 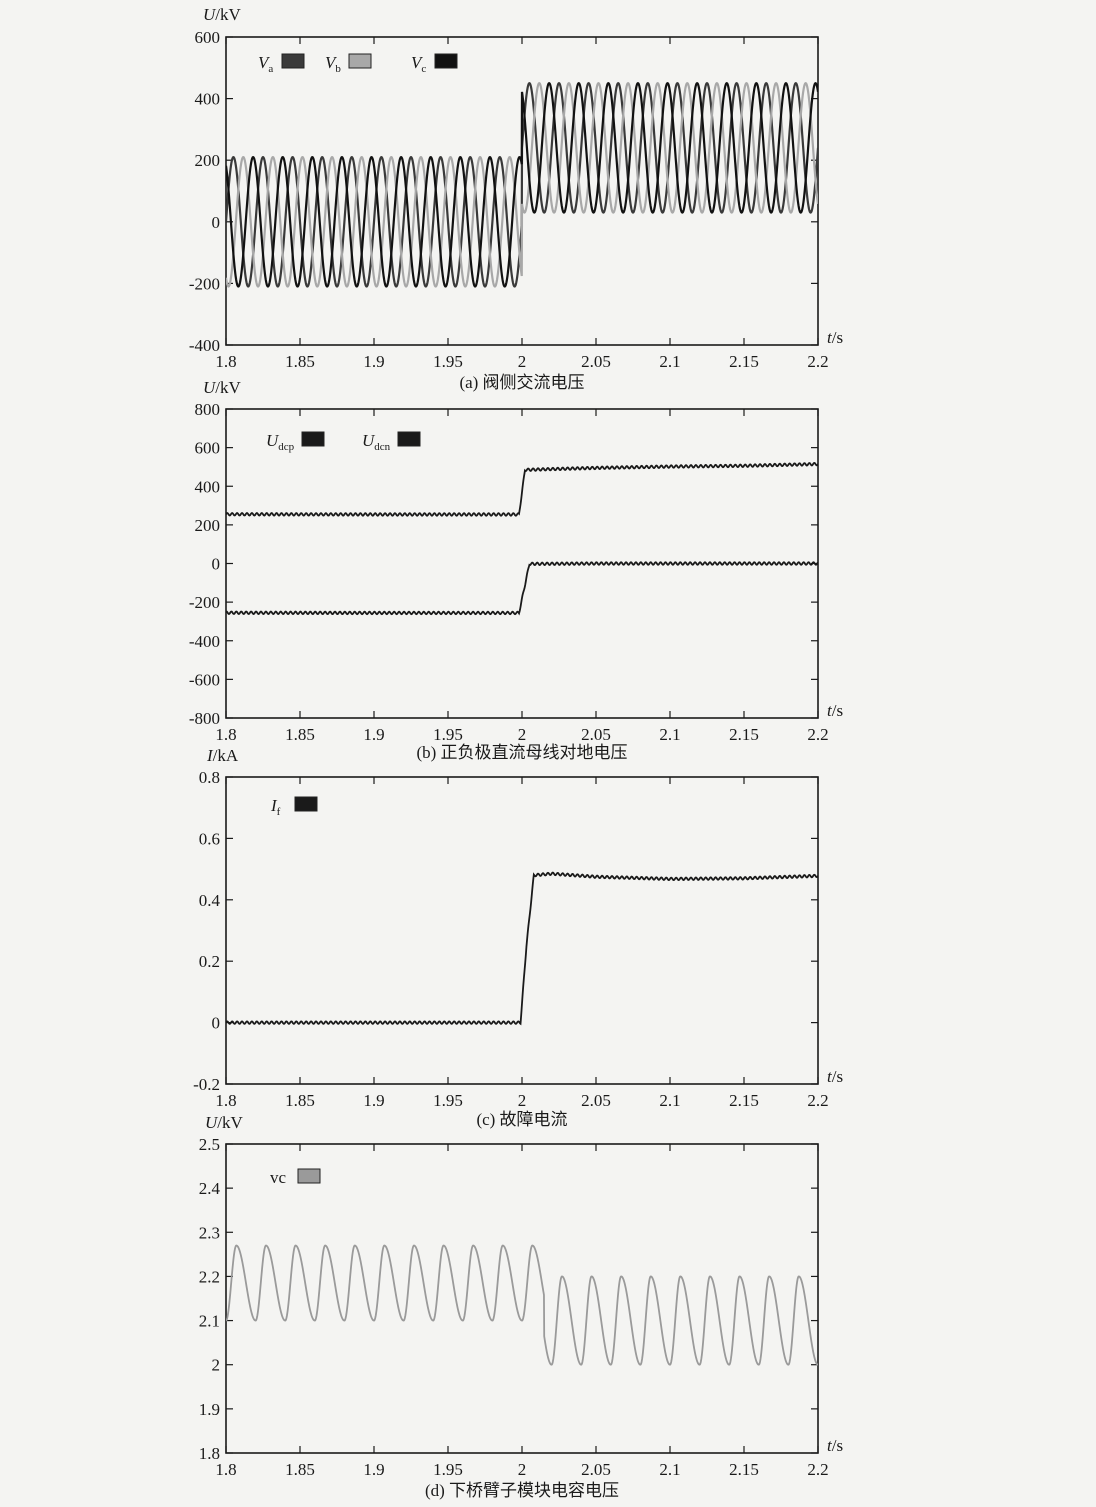 What do you see at coordinates (204, 679) in the screenshot?
I see `y-tick-label: -600` at bounding box center [204, 679].